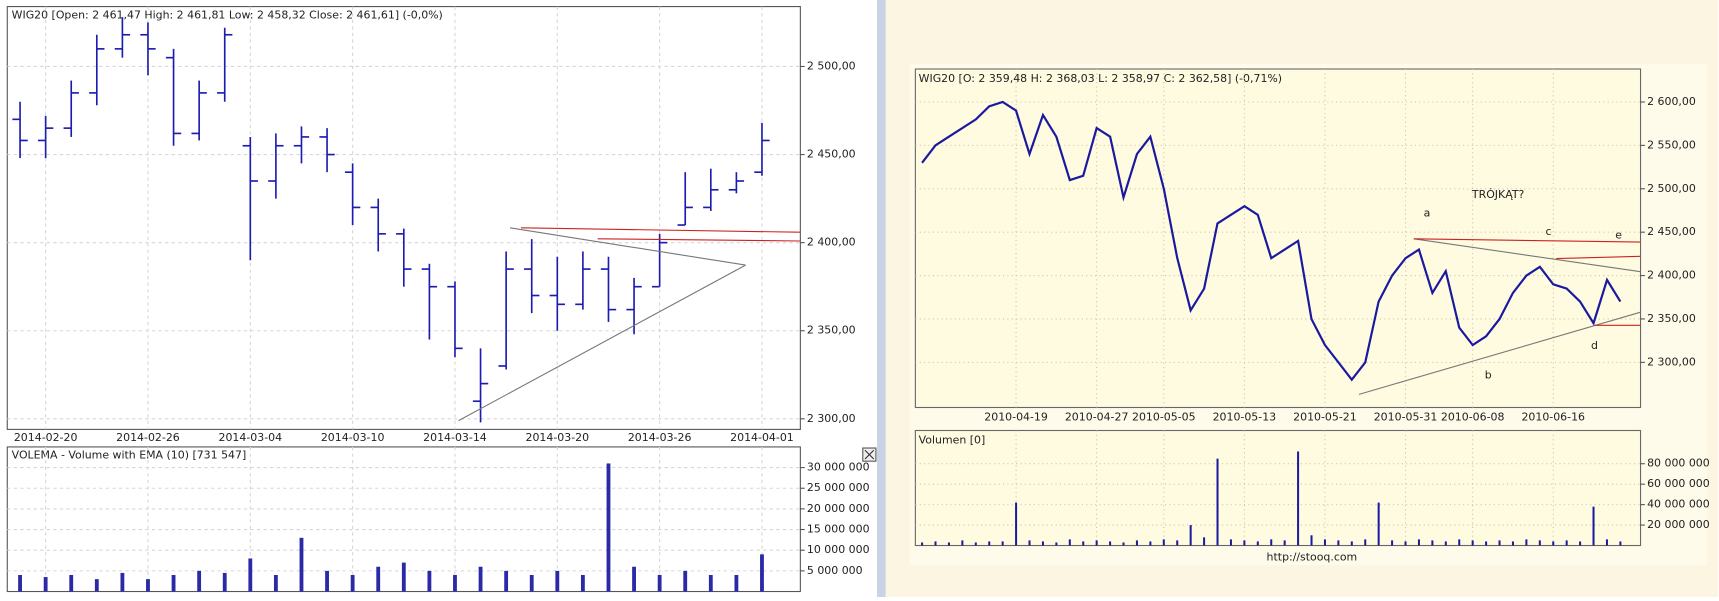 This screenshot has height=601, width=1719. Describe the element at coordinates (1678, 463) in the screenshot. I see `y-tick-label: 80 000 000` at that location.